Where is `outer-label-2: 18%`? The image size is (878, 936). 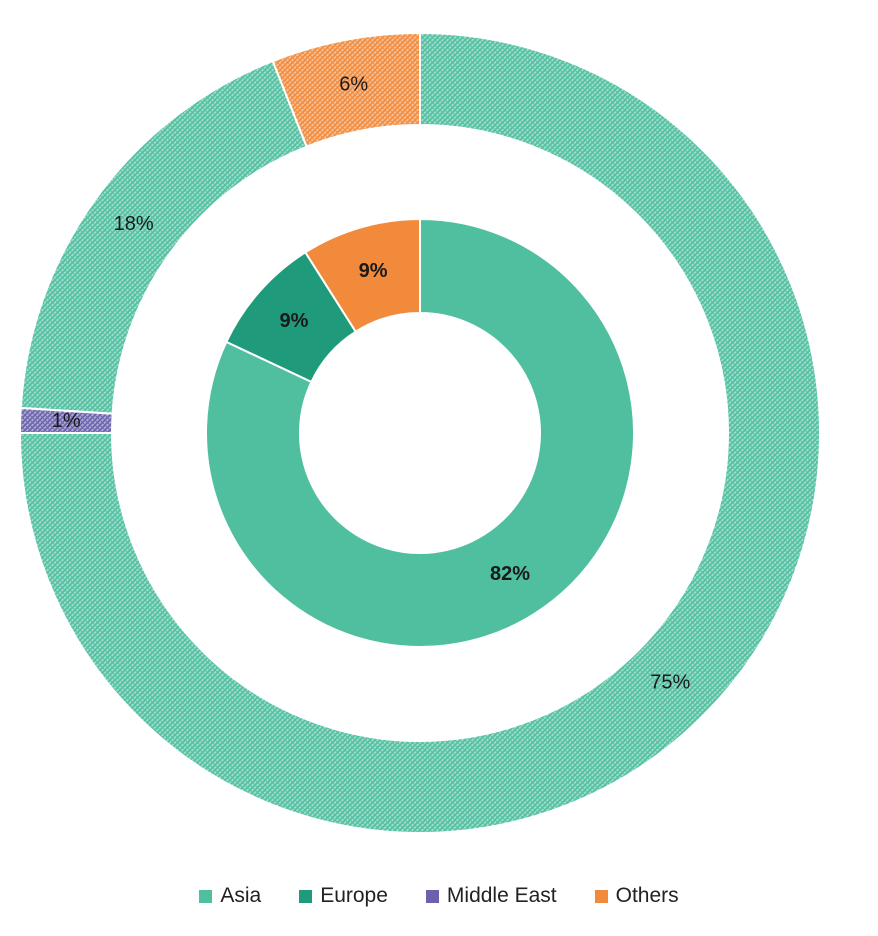 outer-label-2: 18% is located at coordinates (134, 224).